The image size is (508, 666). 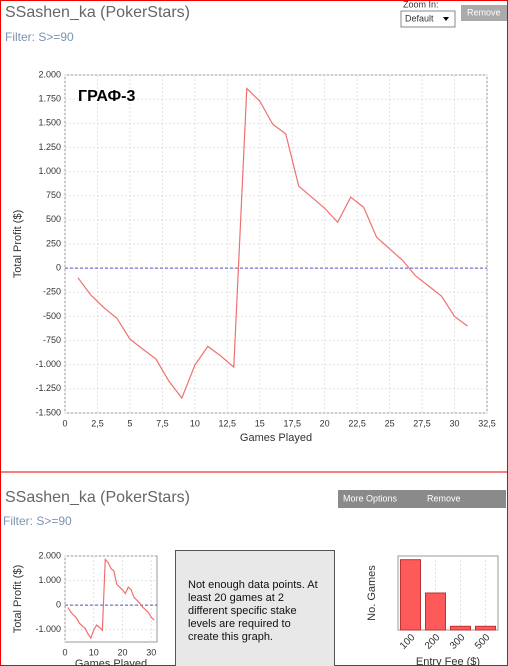 What do you see at coordinates (53, 195) in the screenshot?
I see `y-tick-label: 750` at bounding box center [53, 195].